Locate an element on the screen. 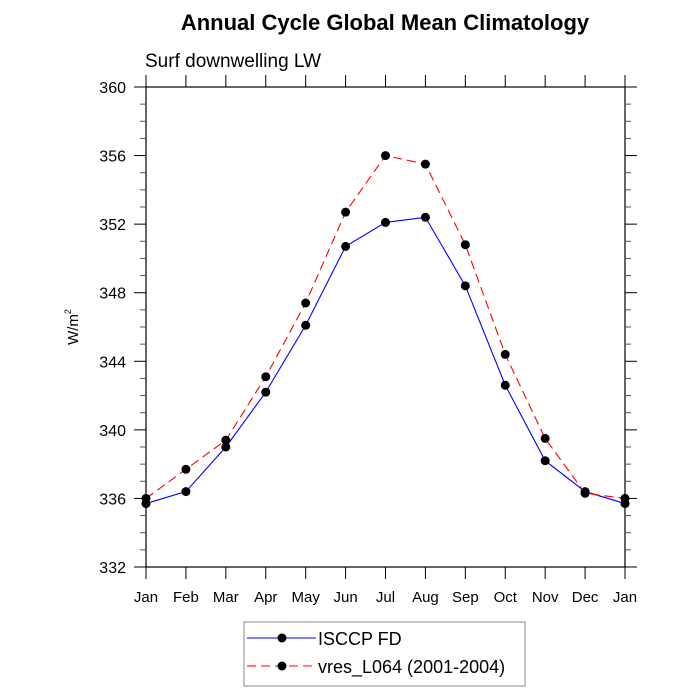  chart-title: Annual Cycle Global Mean Climatology is located at coordinates (385, 22).